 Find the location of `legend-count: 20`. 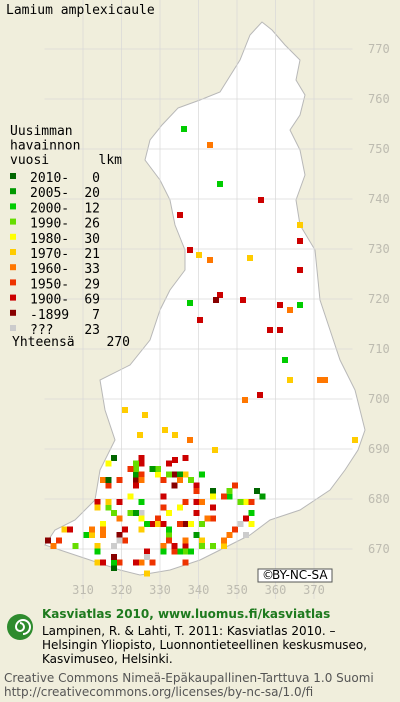

legend-count: 20 is located at coordinates (92, 193).